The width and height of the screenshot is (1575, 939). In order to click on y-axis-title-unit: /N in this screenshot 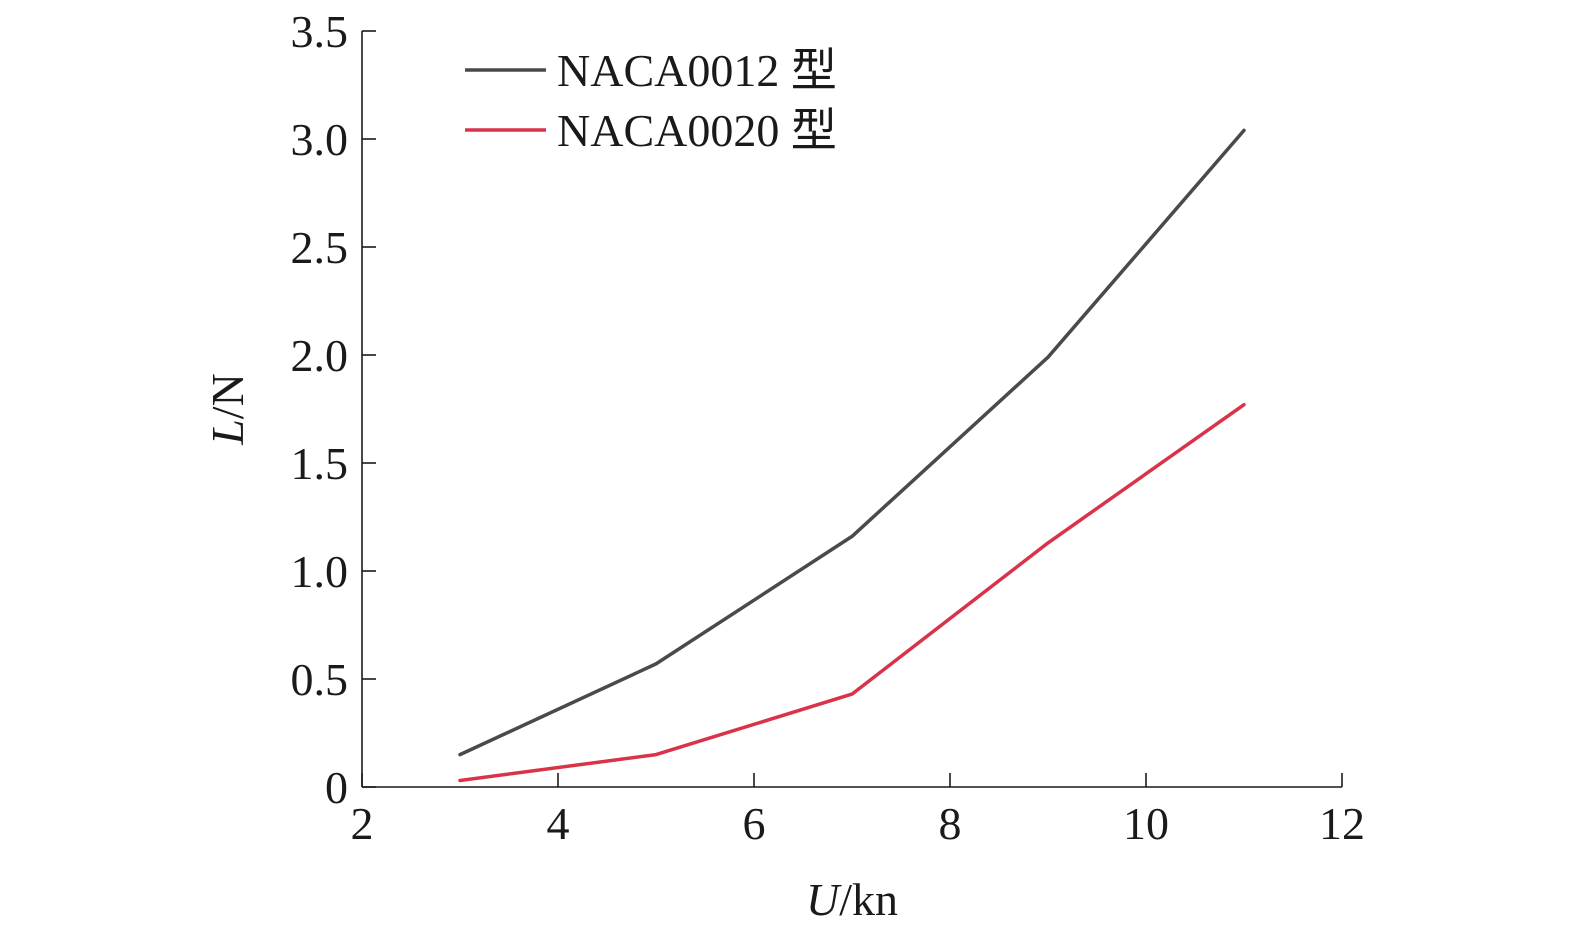, I will do `click(227, 396)`.